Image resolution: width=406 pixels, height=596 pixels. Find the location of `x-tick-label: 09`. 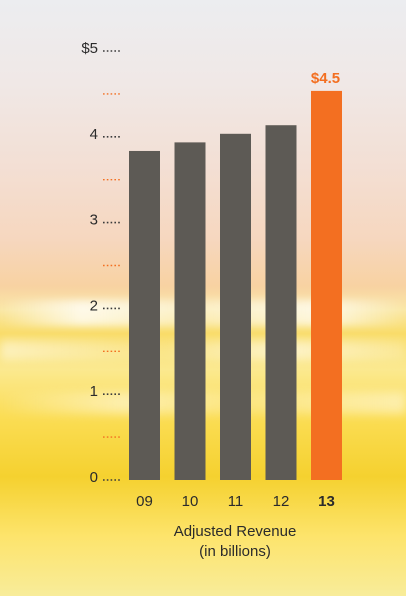

x-tick-label: 09 is located at coordinates (144, 501).